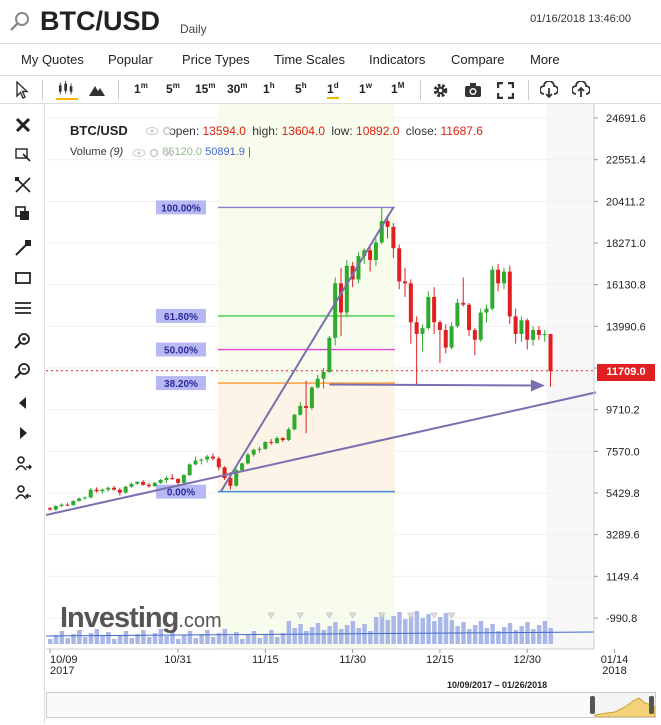 The width and height of the screenshot is (661, 725). Describe the element at coordinates (310, 59) in the screenshot. I see `menu-time-scales: Time Scales` at that location.